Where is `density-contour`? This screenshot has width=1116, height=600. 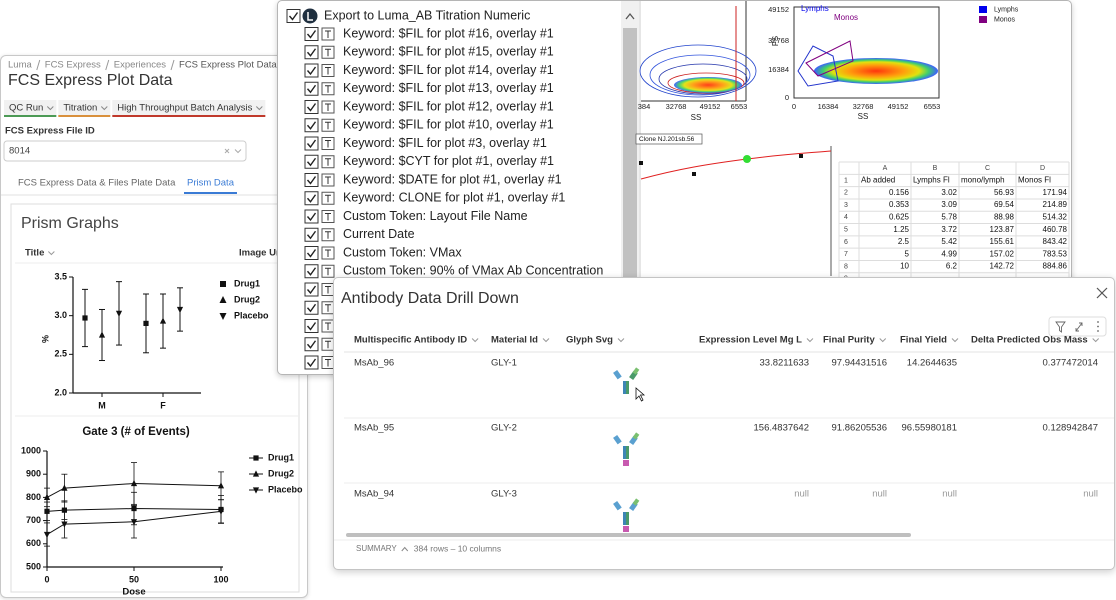
density-contour is located at coordinates (698, 71).